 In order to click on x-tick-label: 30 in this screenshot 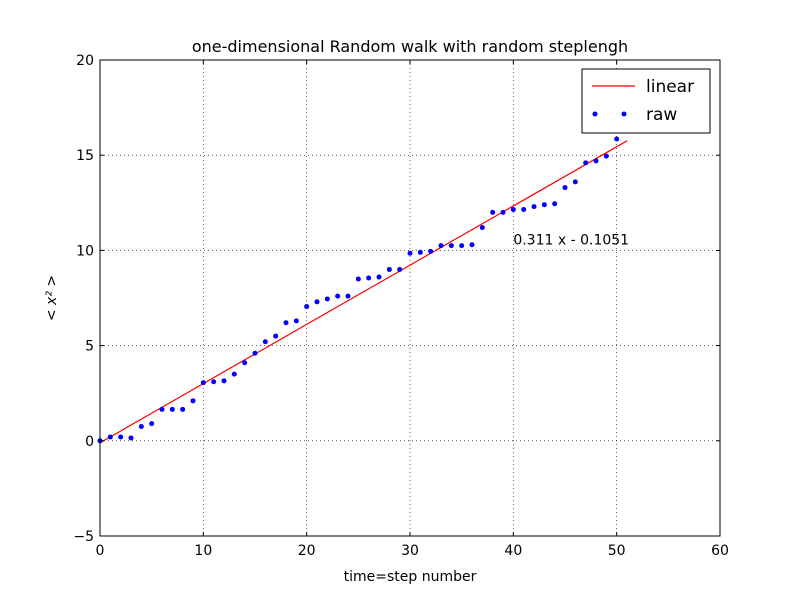, I will do `click(410, 551)`.